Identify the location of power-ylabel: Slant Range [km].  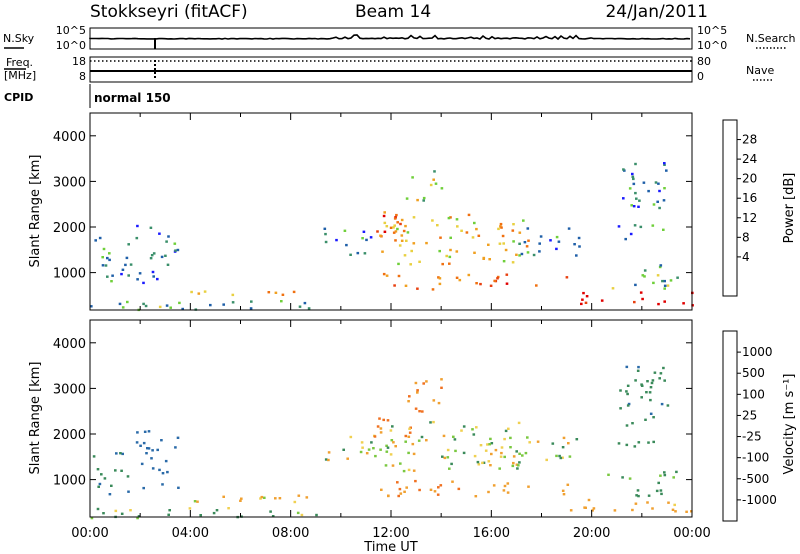
(35, 211).